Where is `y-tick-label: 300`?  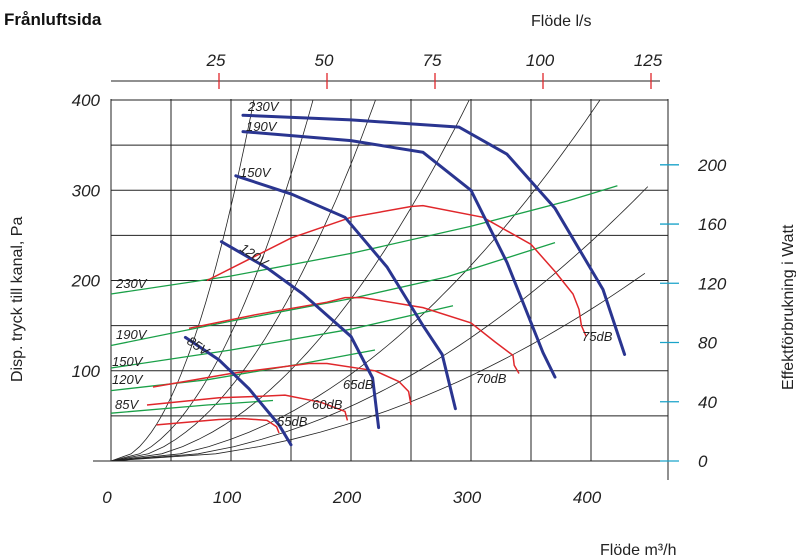 y-tick-label: 300 is located at coordinates (86, 190).